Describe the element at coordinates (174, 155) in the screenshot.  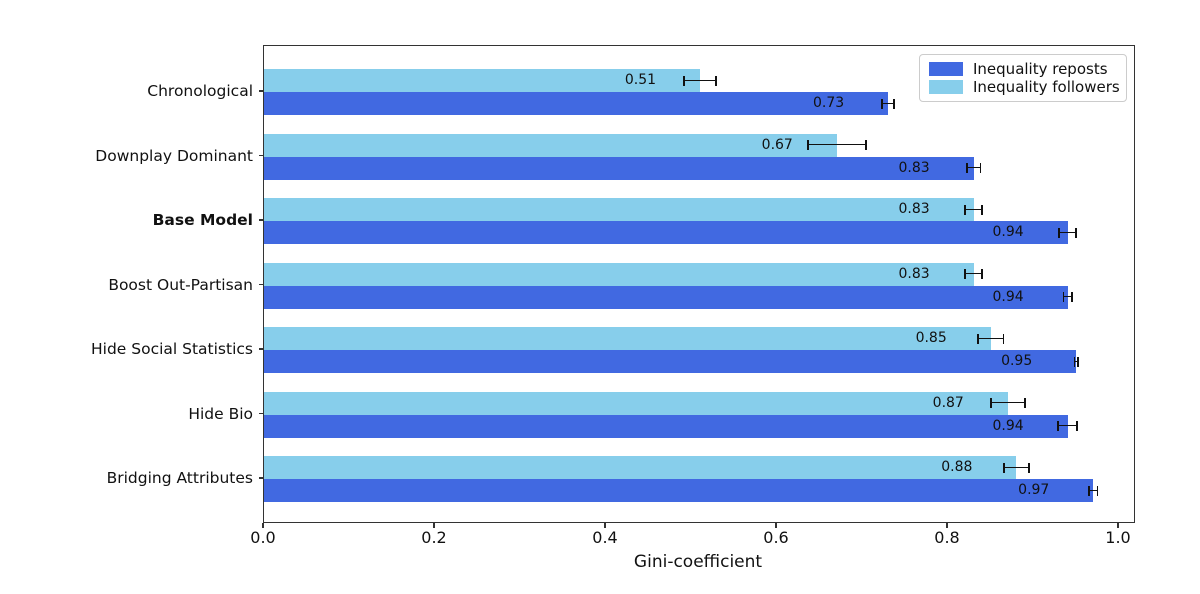
I see `category-label-downplay-dominant: Downplay Dominant` at that location.